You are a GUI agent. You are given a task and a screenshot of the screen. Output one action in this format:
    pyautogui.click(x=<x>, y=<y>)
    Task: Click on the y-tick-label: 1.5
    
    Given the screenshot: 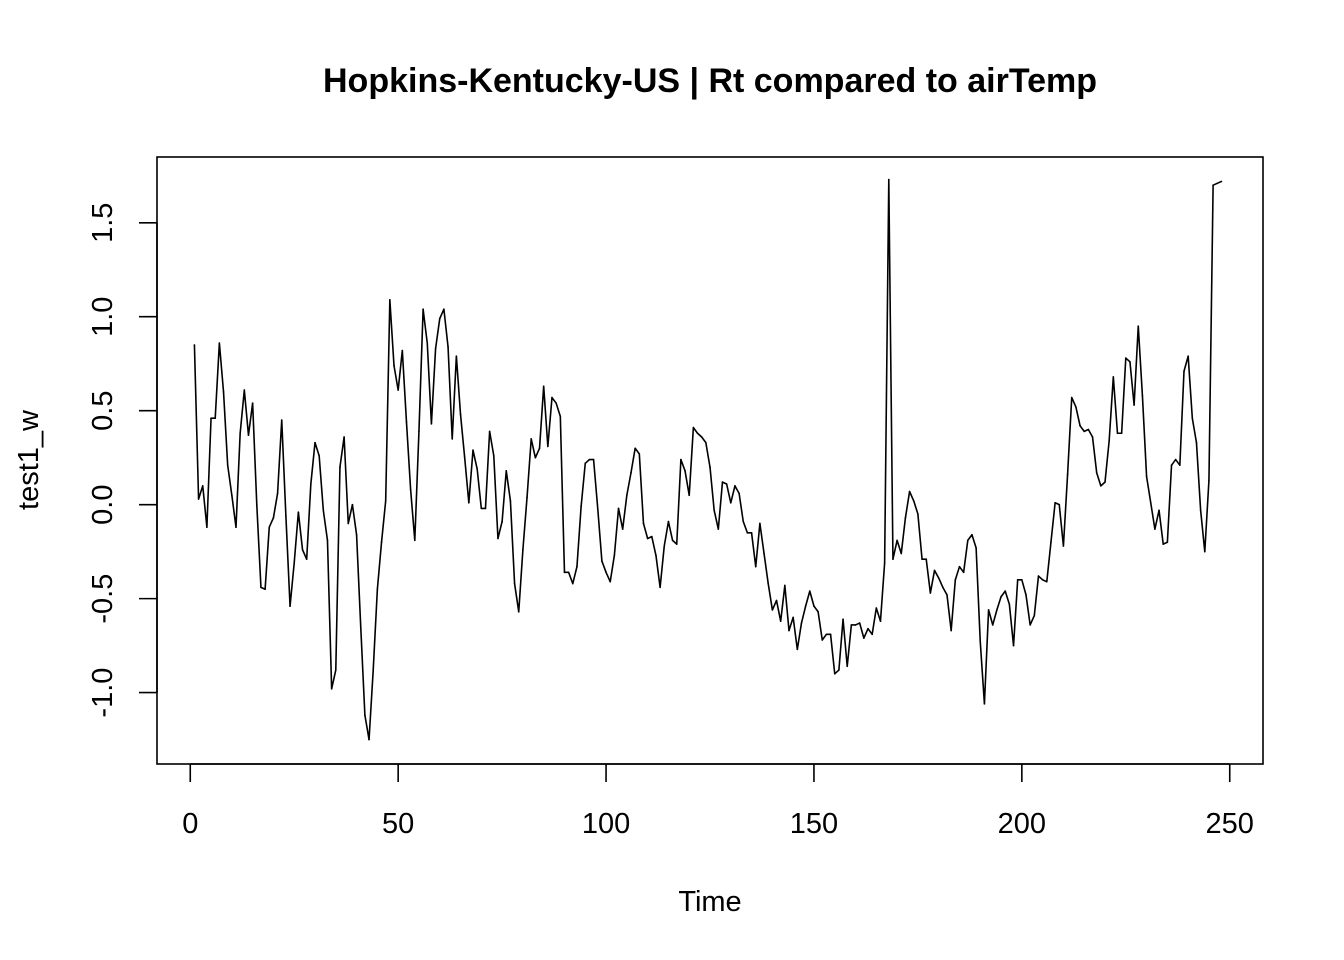 What is the action you would take?
    pyautogui.click(x=103, y=223)
    